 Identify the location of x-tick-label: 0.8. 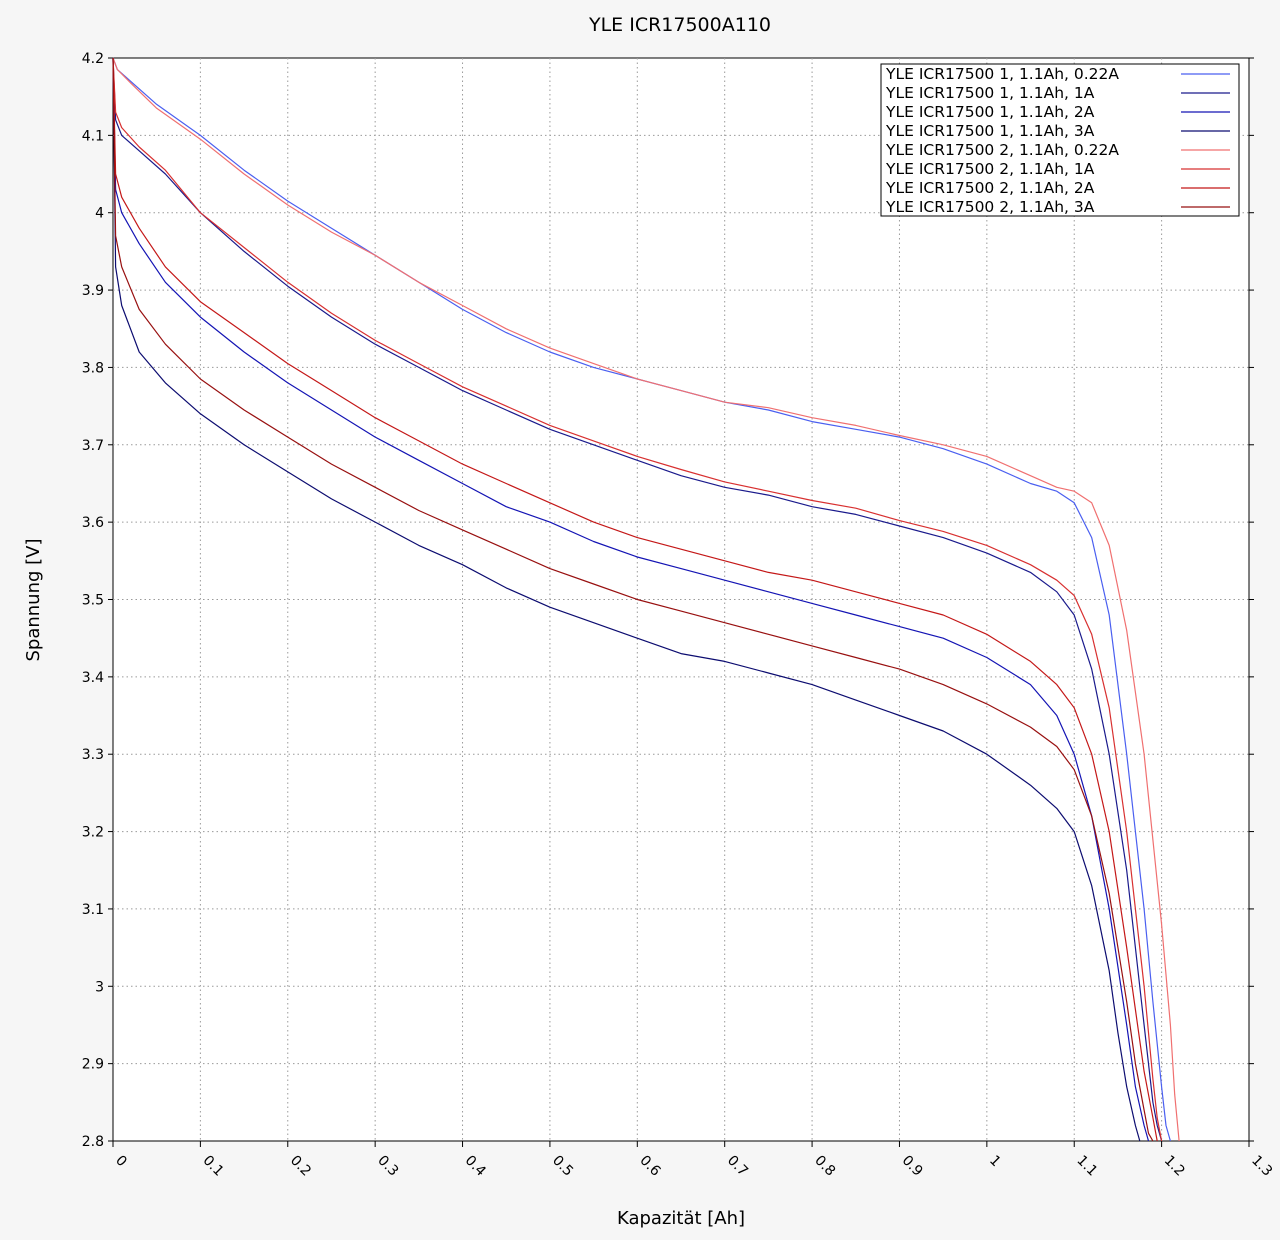
(824, 1166).